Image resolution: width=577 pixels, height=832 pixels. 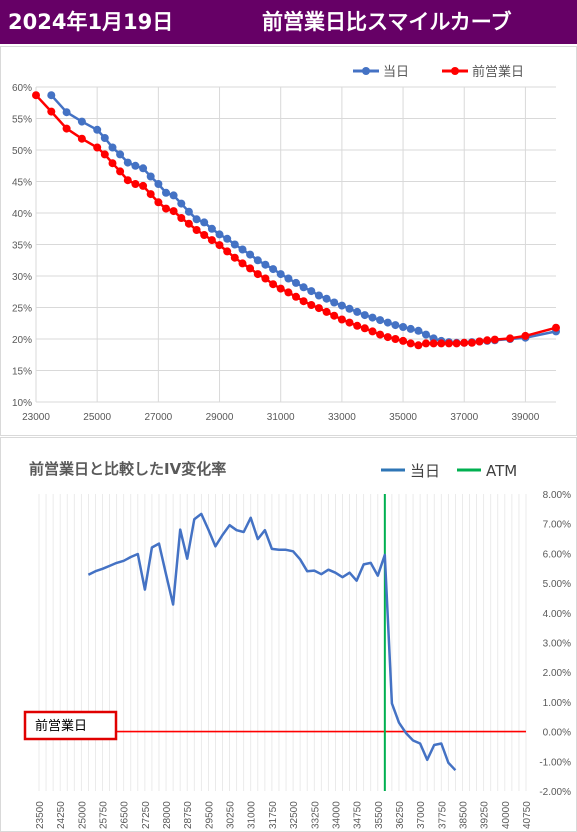 What do you see at coordinates (498, 72) in the screenshot?
I see `legend-label-prev: 前営業日` at bounding box center [498, 72].